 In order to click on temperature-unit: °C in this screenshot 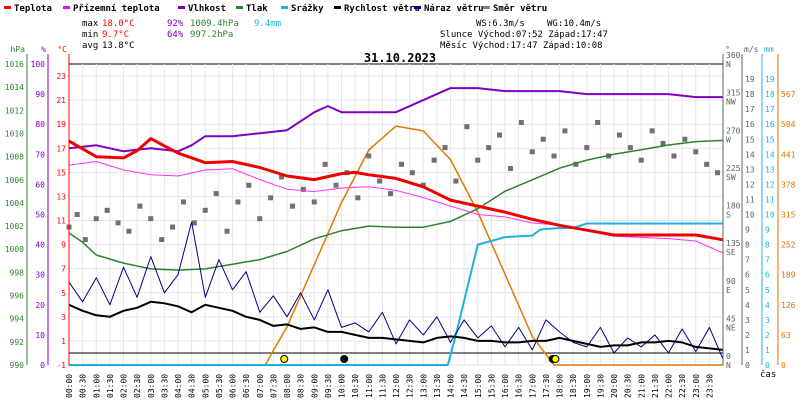, I will do `click(62, 49)`.